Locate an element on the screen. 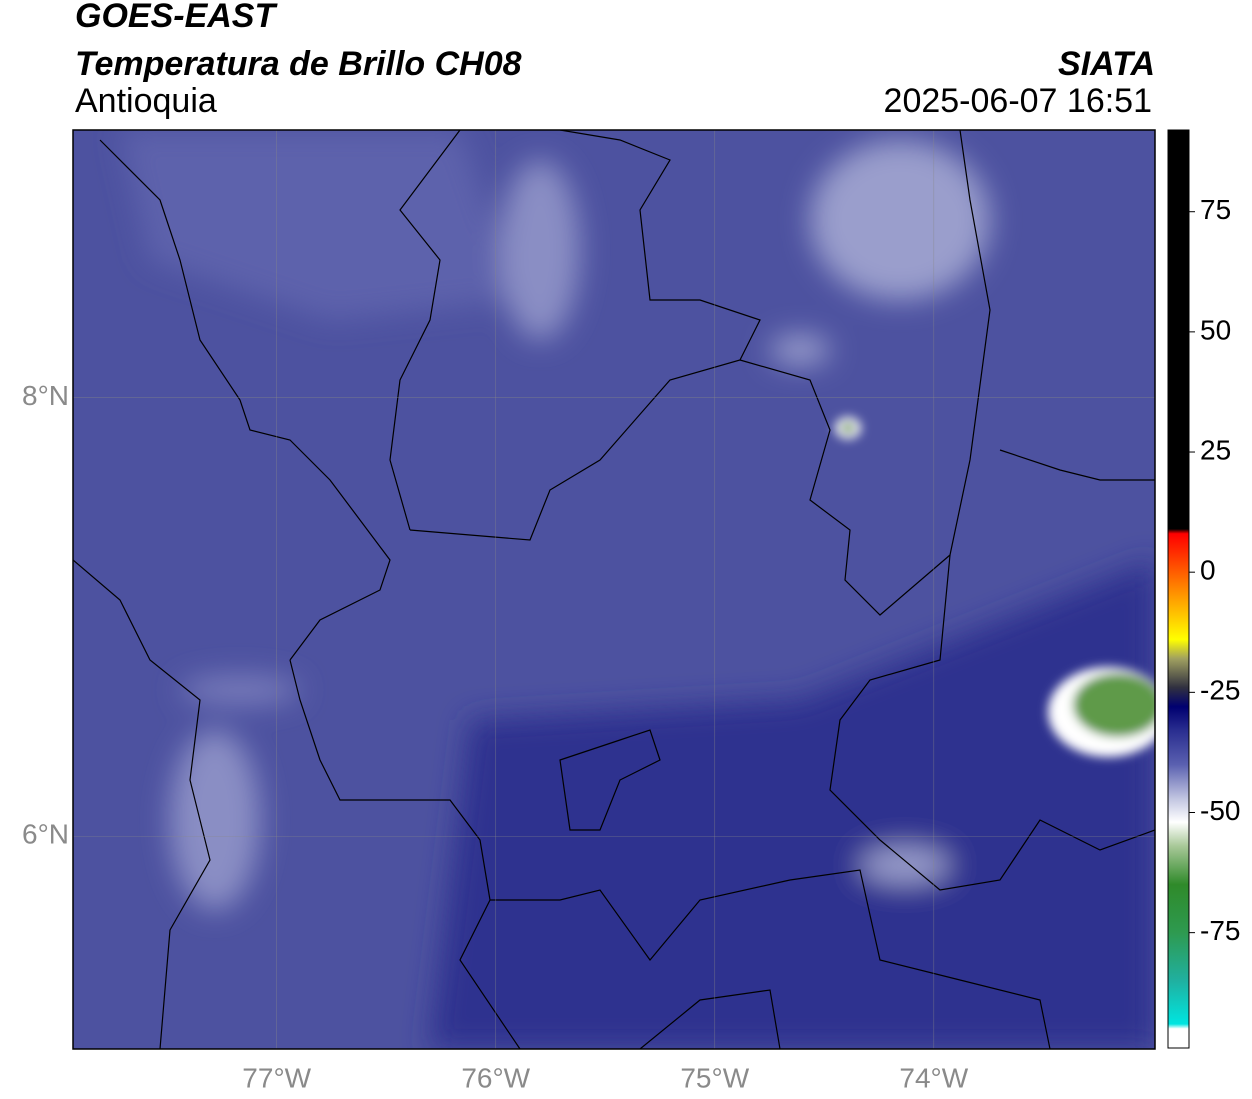 This screenshot has width=1252, height=1099. colorbar-tick-label: -50 is located at coordinates (1220, 810).